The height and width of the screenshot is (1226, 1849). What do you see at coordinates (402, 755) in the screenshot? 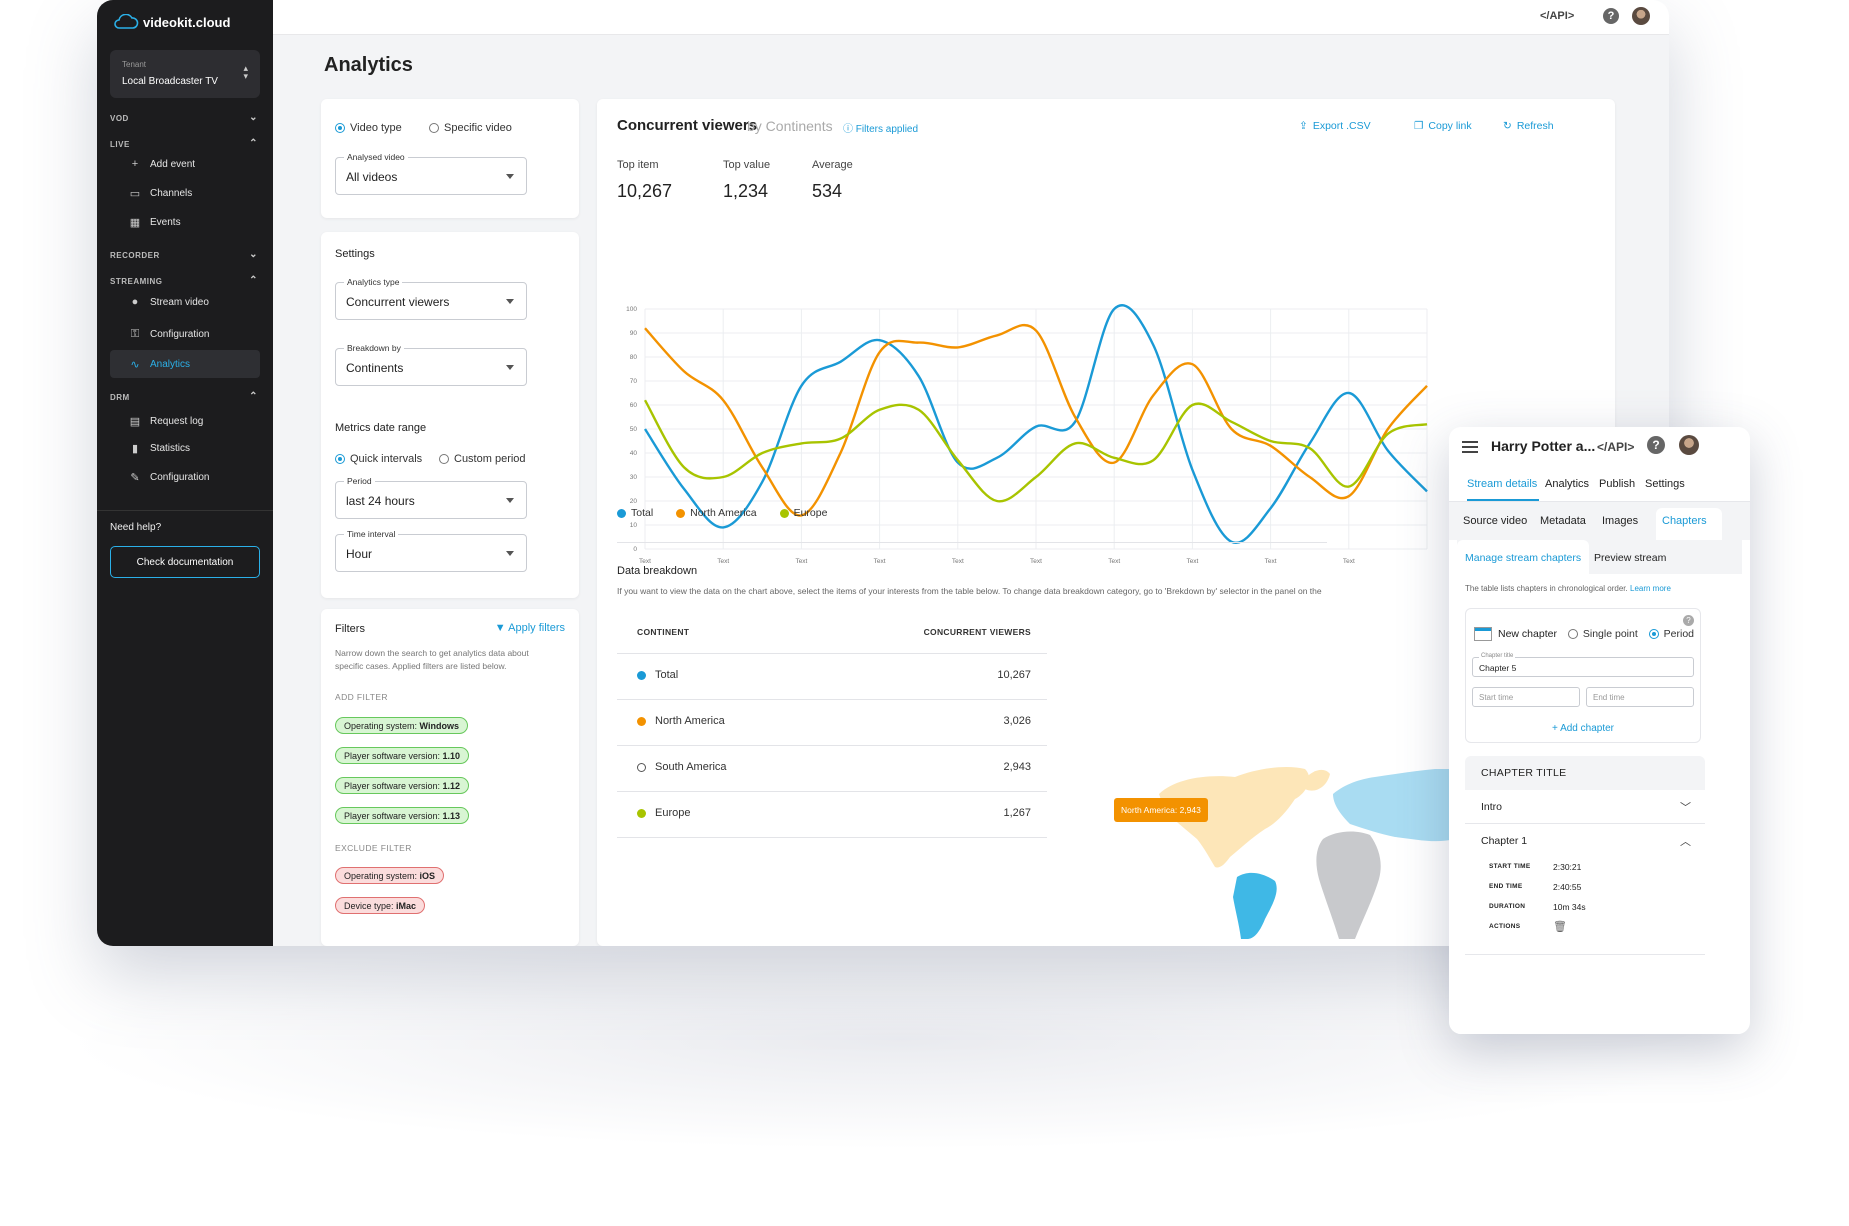
I see `filter-chip: Player software version: 1.10` at bounding box center [402, 755].